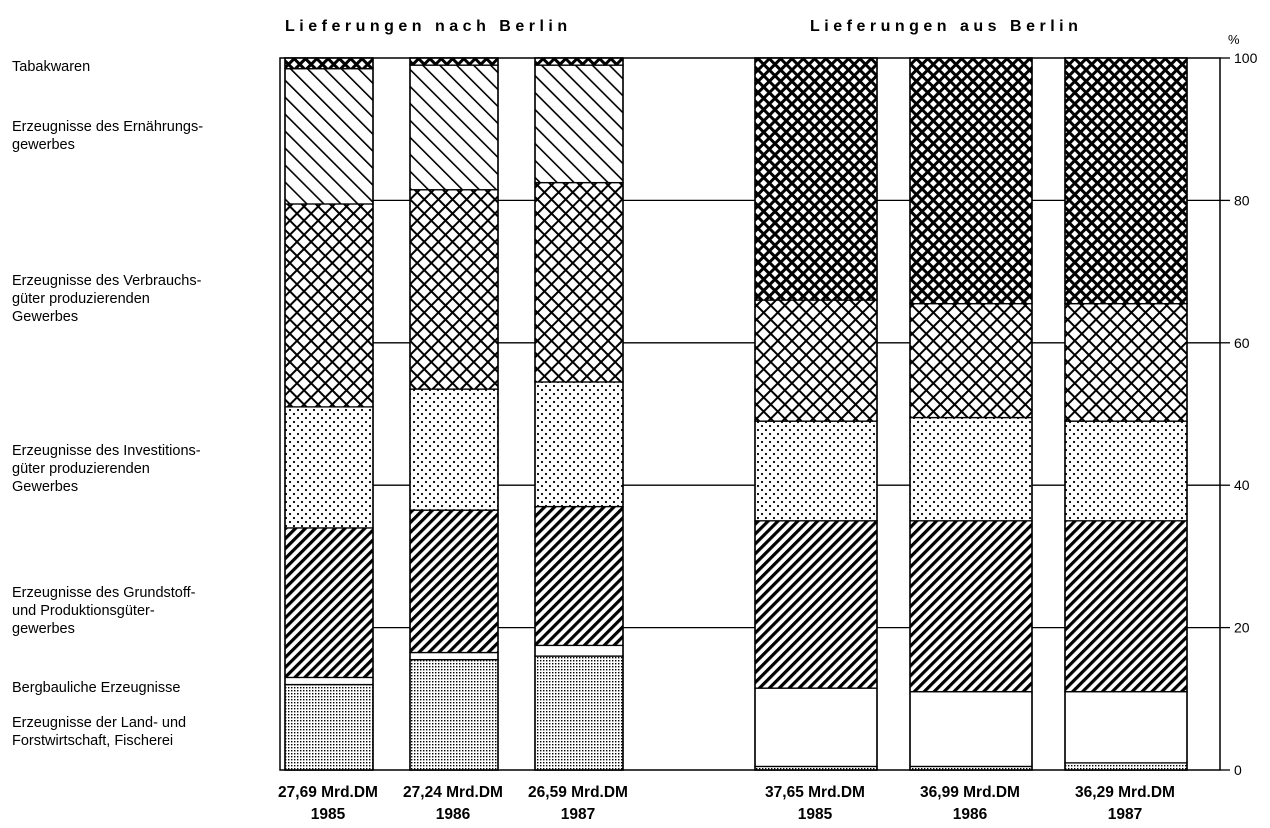 This screenshot has height=828, width=1270. I want to click on bar-outline-1-1985, so click(816, 414).